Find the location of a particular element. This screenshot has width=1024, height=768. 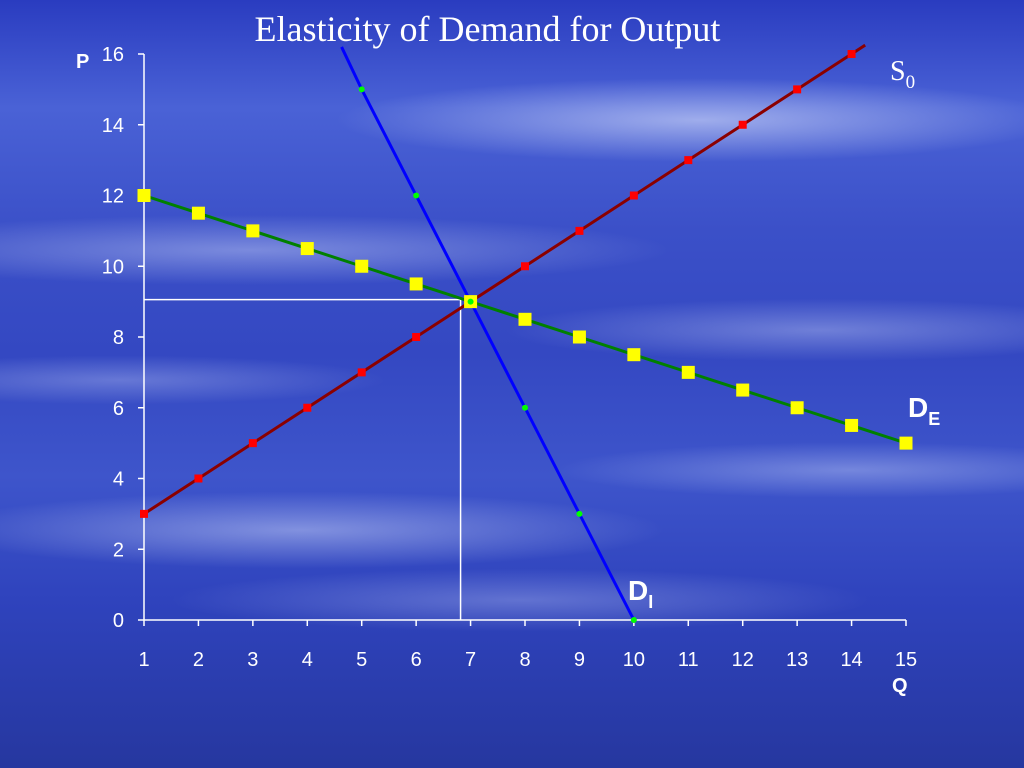

x-tick-label: 2 is located at coordinates (198, 660).